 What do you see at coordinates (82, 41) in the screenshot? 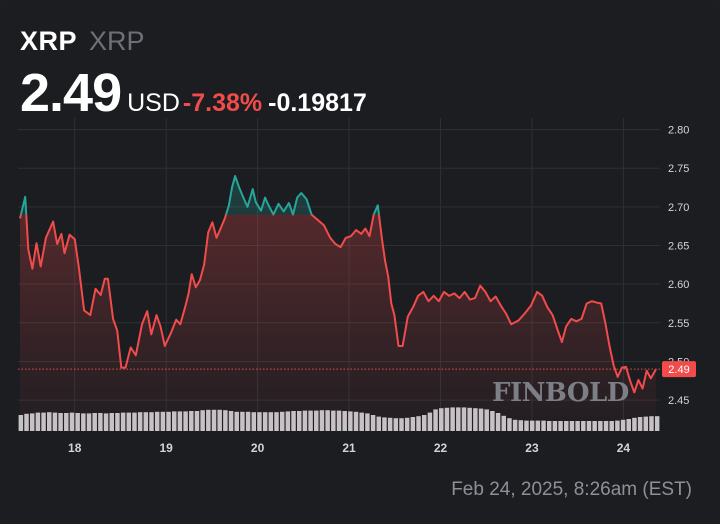
I see `header: XRP XRP` at bounding box center [82, 41].